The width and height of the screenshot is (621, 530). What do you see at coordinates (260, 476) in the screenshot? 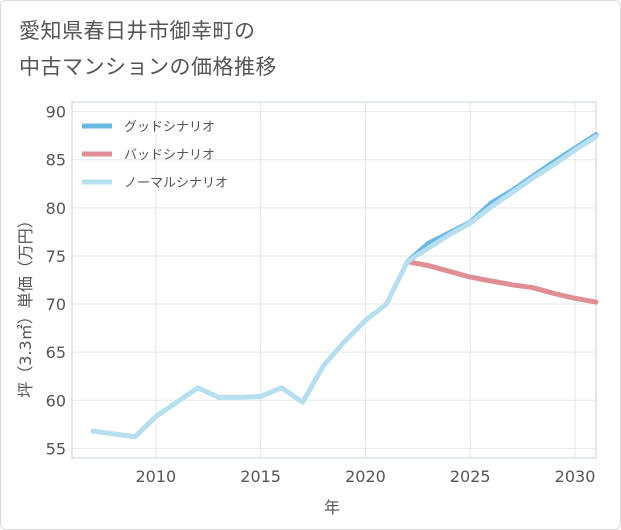
I see `x-tick-label: 2015` at bounding box center [260, 476].